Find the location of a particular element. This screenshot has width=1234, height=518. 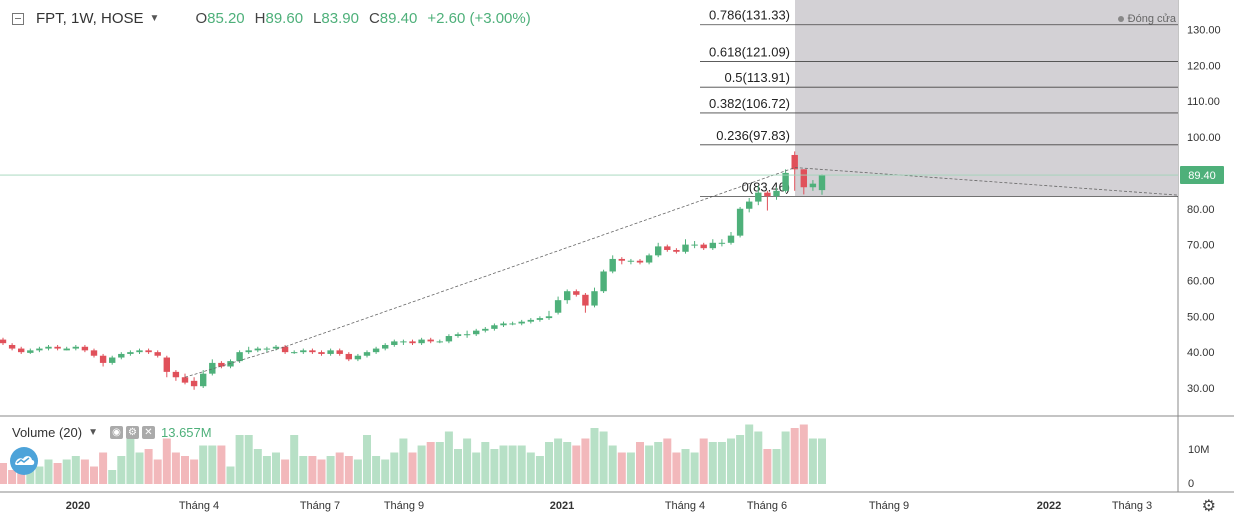

volume-series is located at coordinates (413, 454).